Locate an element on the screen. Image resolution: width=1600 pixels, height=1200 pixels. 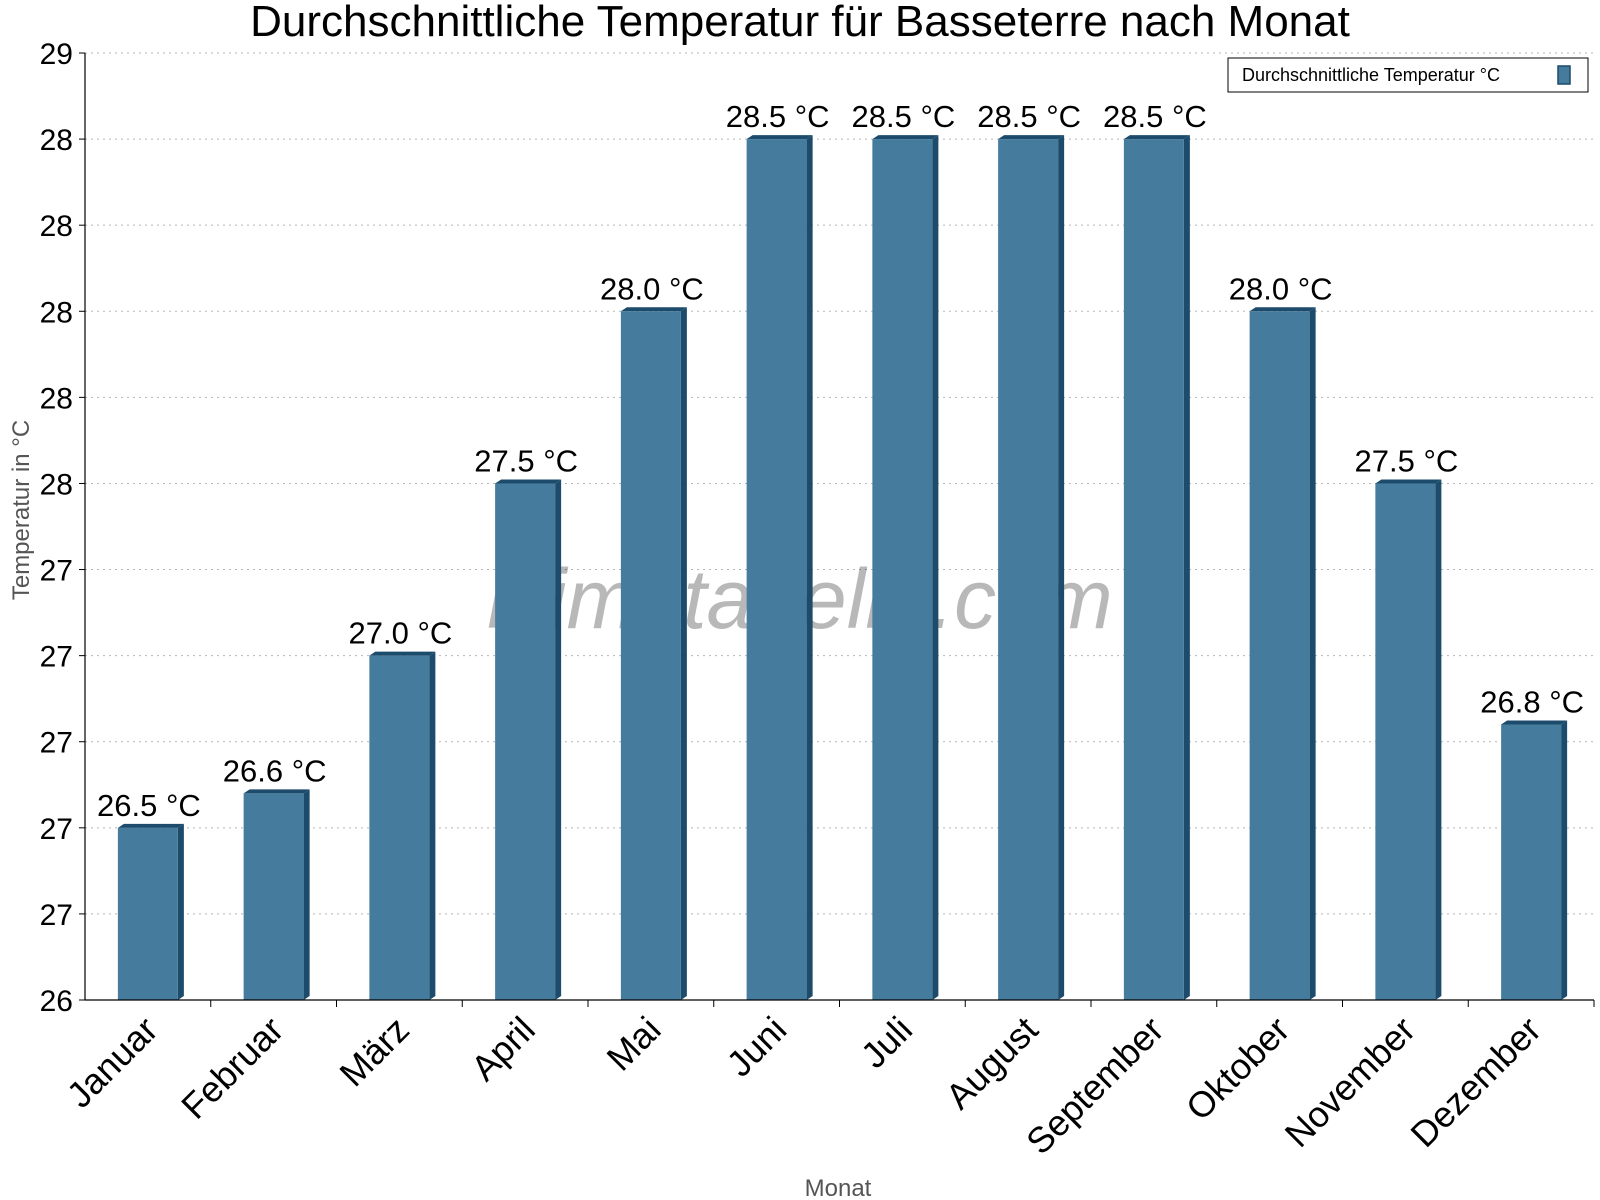
x-tick-label: August is located at coordinates (992, 1063).